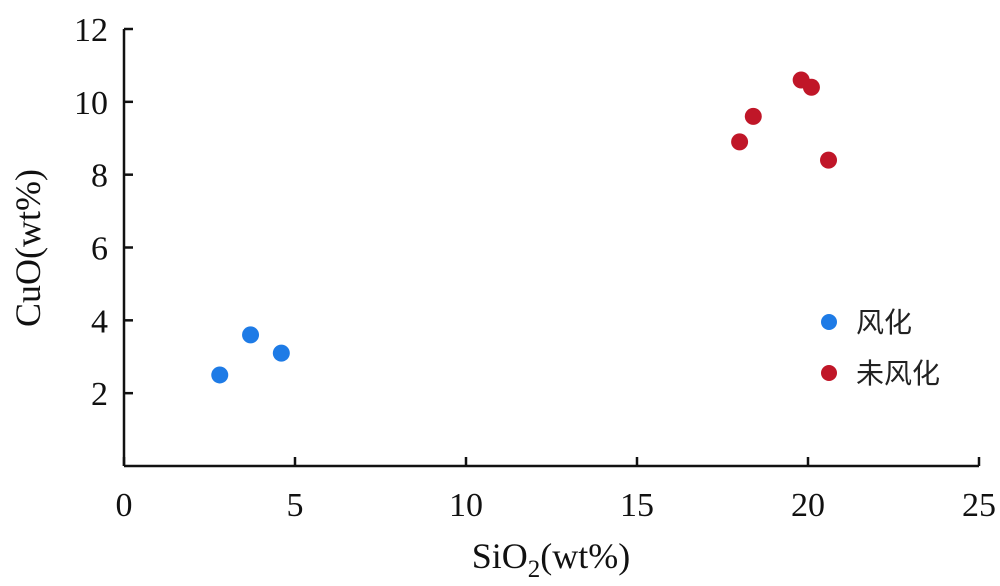  Describe the element at coordinates (585, 556) in the screenshot. I see `x-axis-title-rest: (wt%)` at that location.